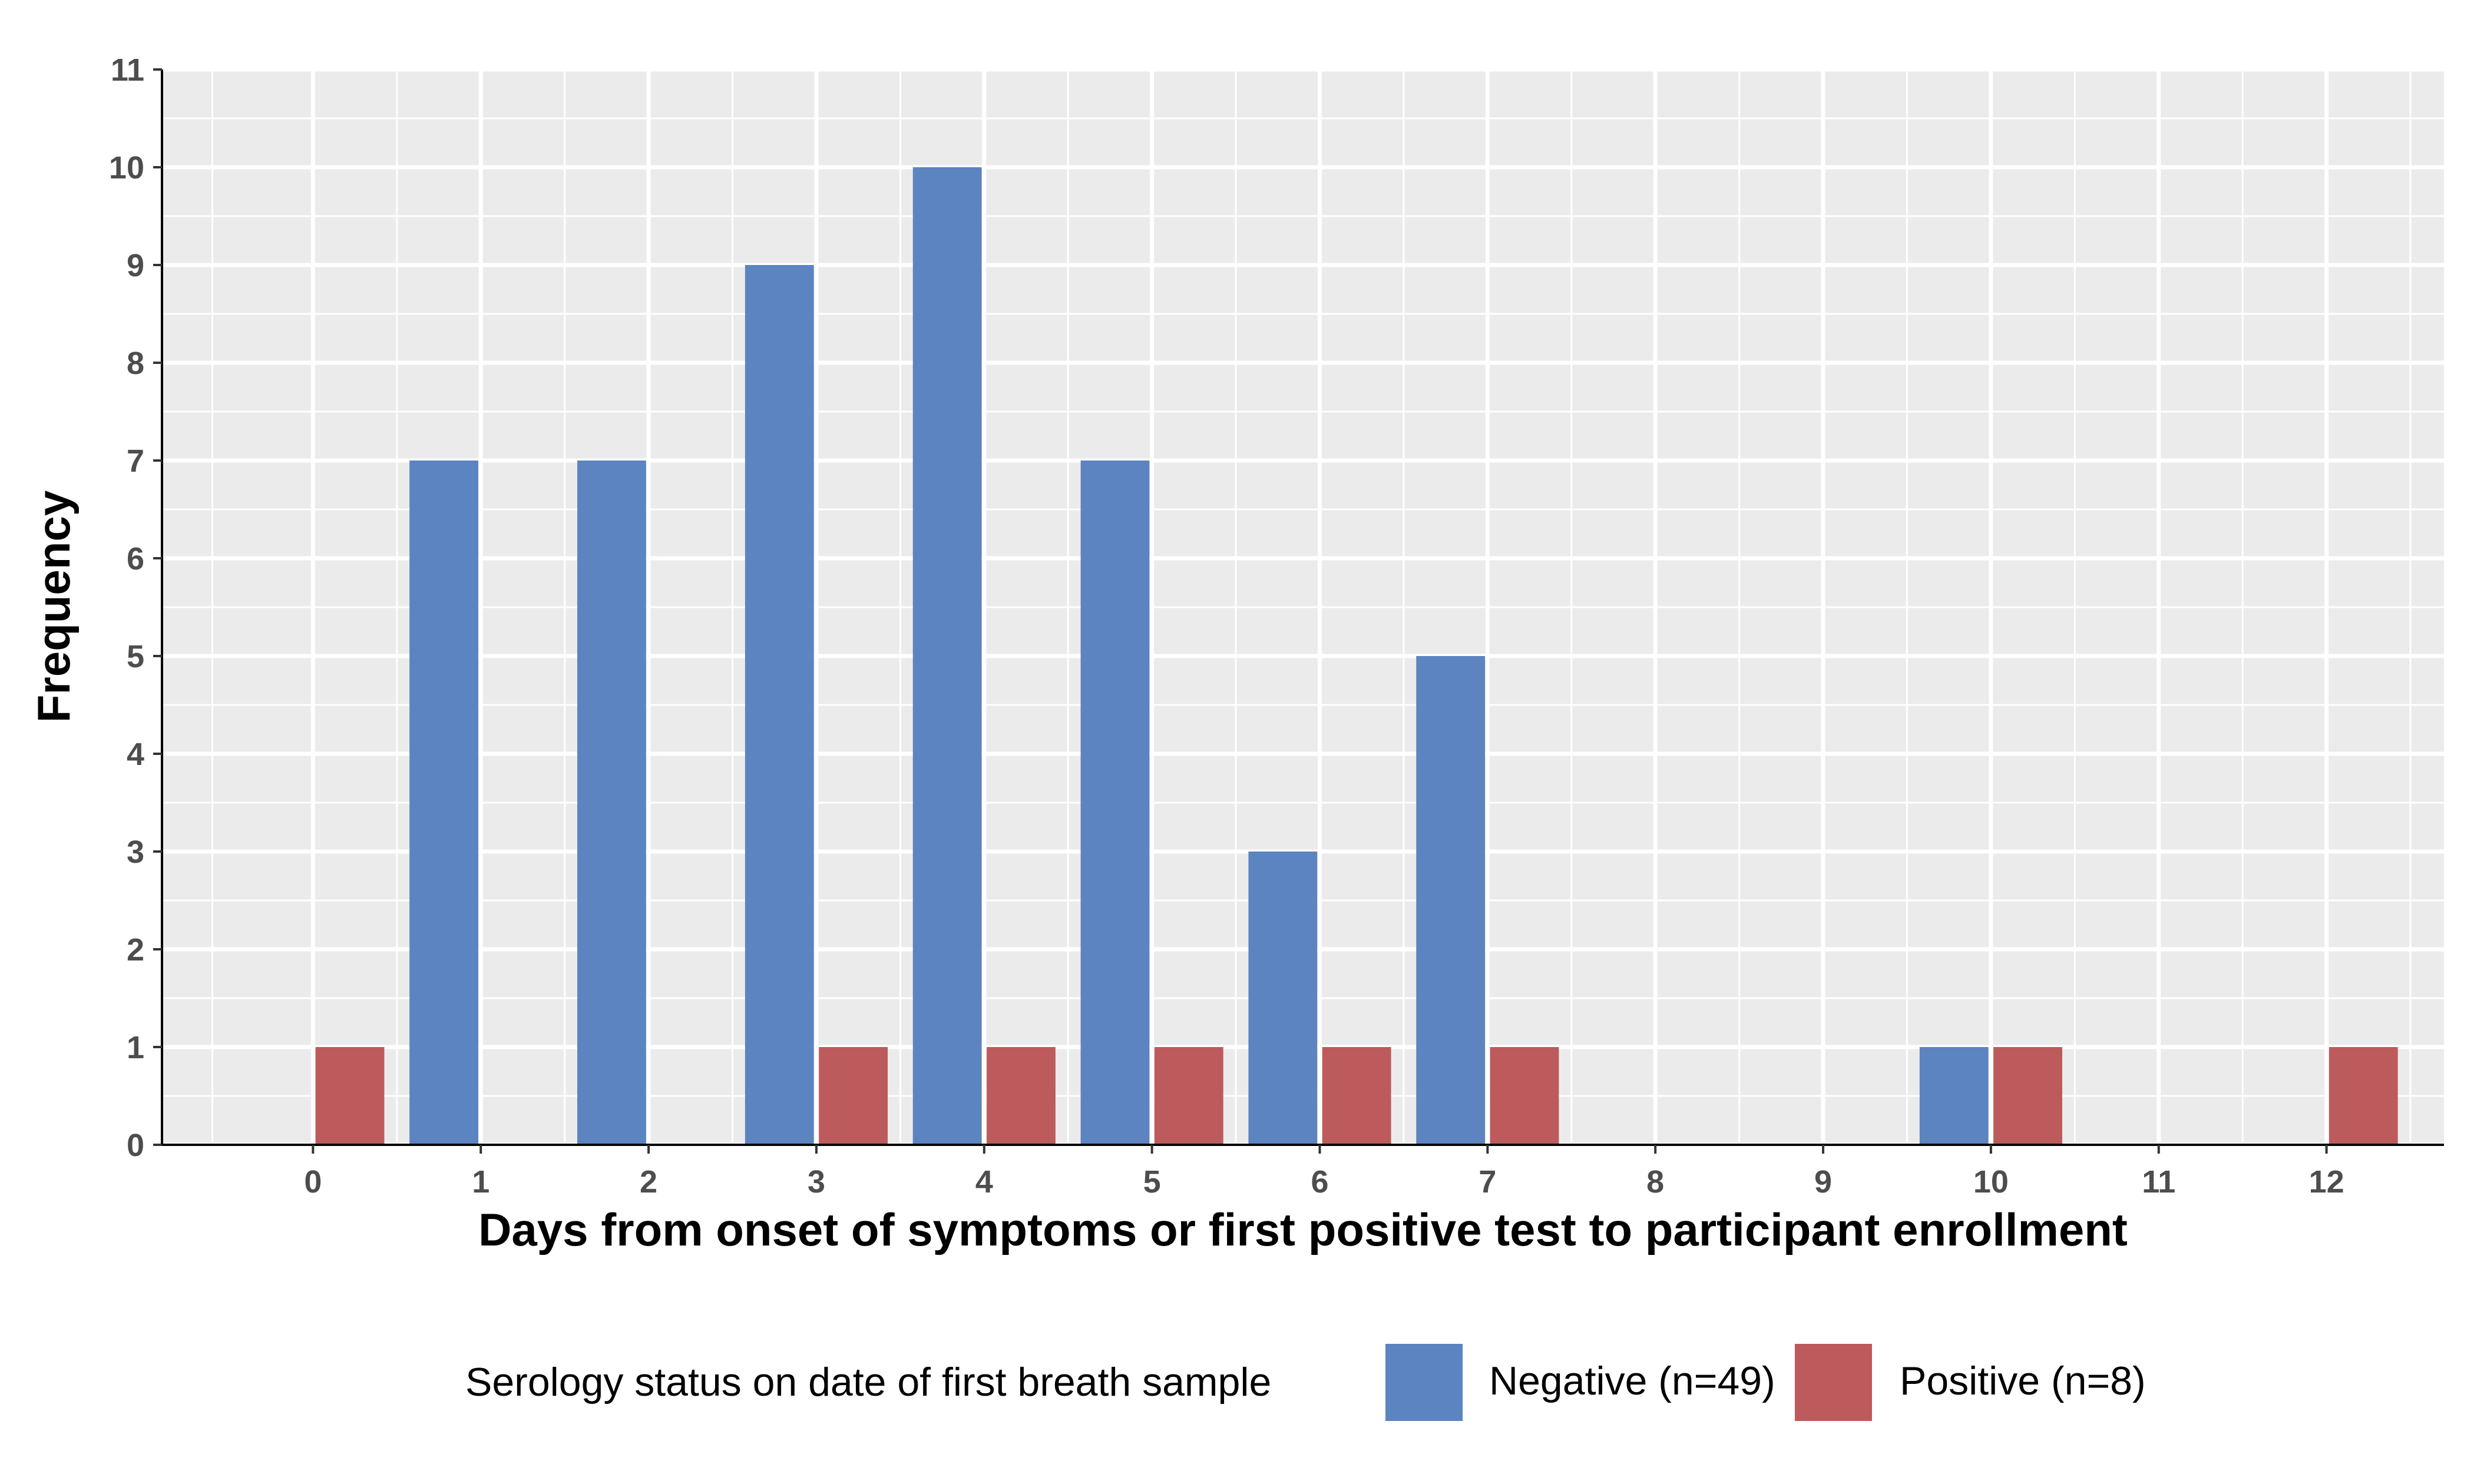 This screenshot has width=2474, height=1484. I want to click on y-tick-label: 5, so click(135, 656).